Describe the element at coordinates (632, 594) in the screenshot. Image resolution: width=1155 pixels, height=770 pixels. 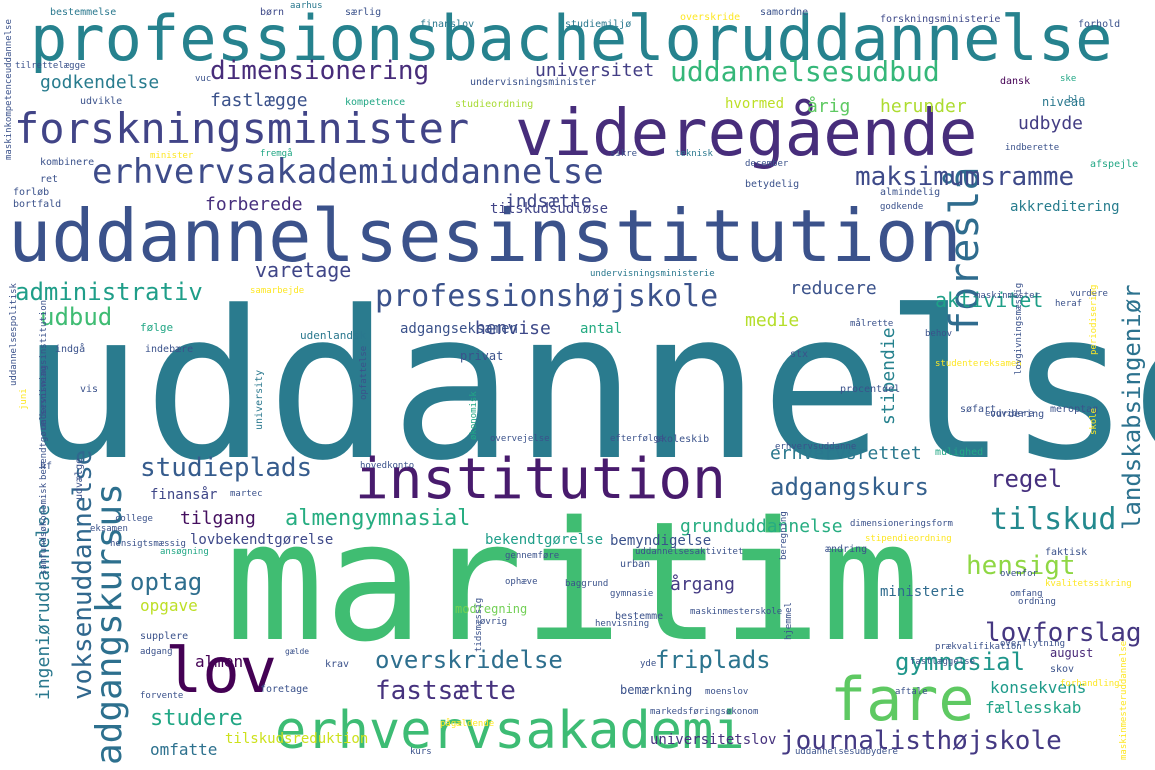
I see `cloud-word: gymnasie` at that location.